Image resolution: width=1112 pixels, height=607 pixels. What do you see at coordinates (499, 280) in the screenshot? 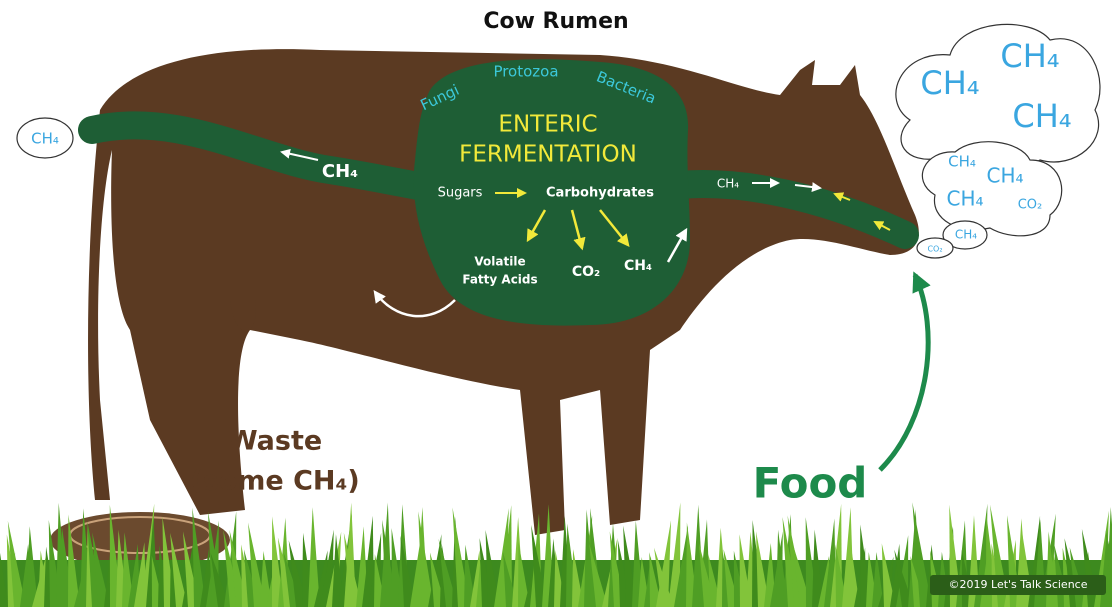
I see `product: Fatty Acids` at bounding box center [499, 280].